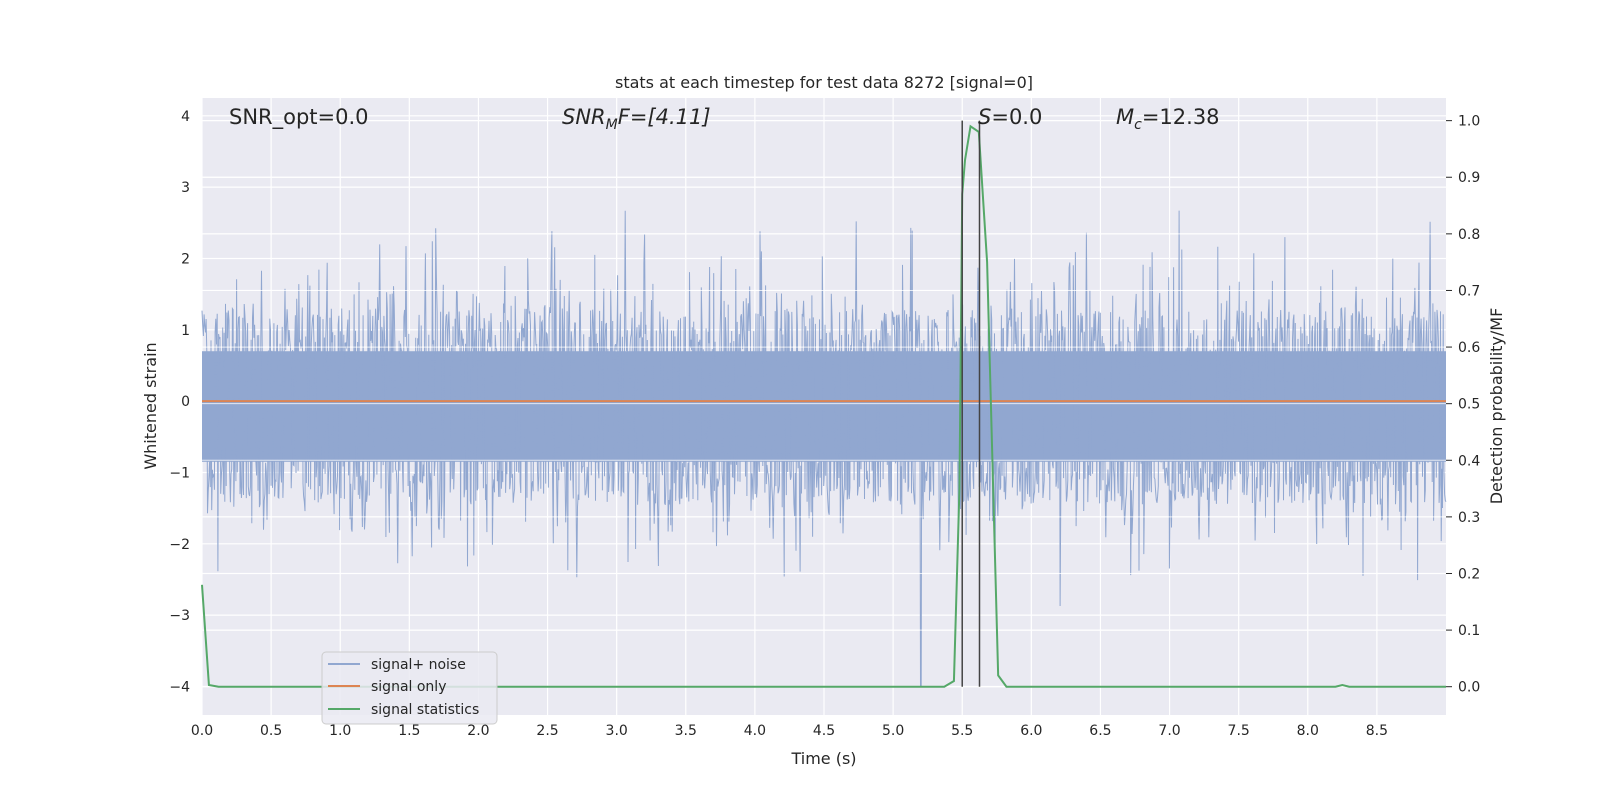 This screenshot has width=1600, height=800. Describe the element at coordinates (1469, 235) in the screenshot. I see `y-tick-label-right: 0.8` at that location.